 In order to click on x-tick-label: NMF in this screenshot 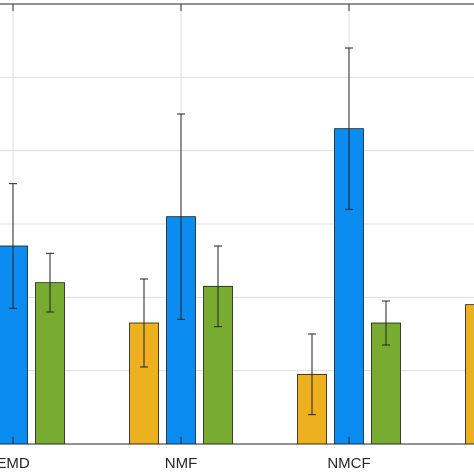, I will do `click(181, 463)`.